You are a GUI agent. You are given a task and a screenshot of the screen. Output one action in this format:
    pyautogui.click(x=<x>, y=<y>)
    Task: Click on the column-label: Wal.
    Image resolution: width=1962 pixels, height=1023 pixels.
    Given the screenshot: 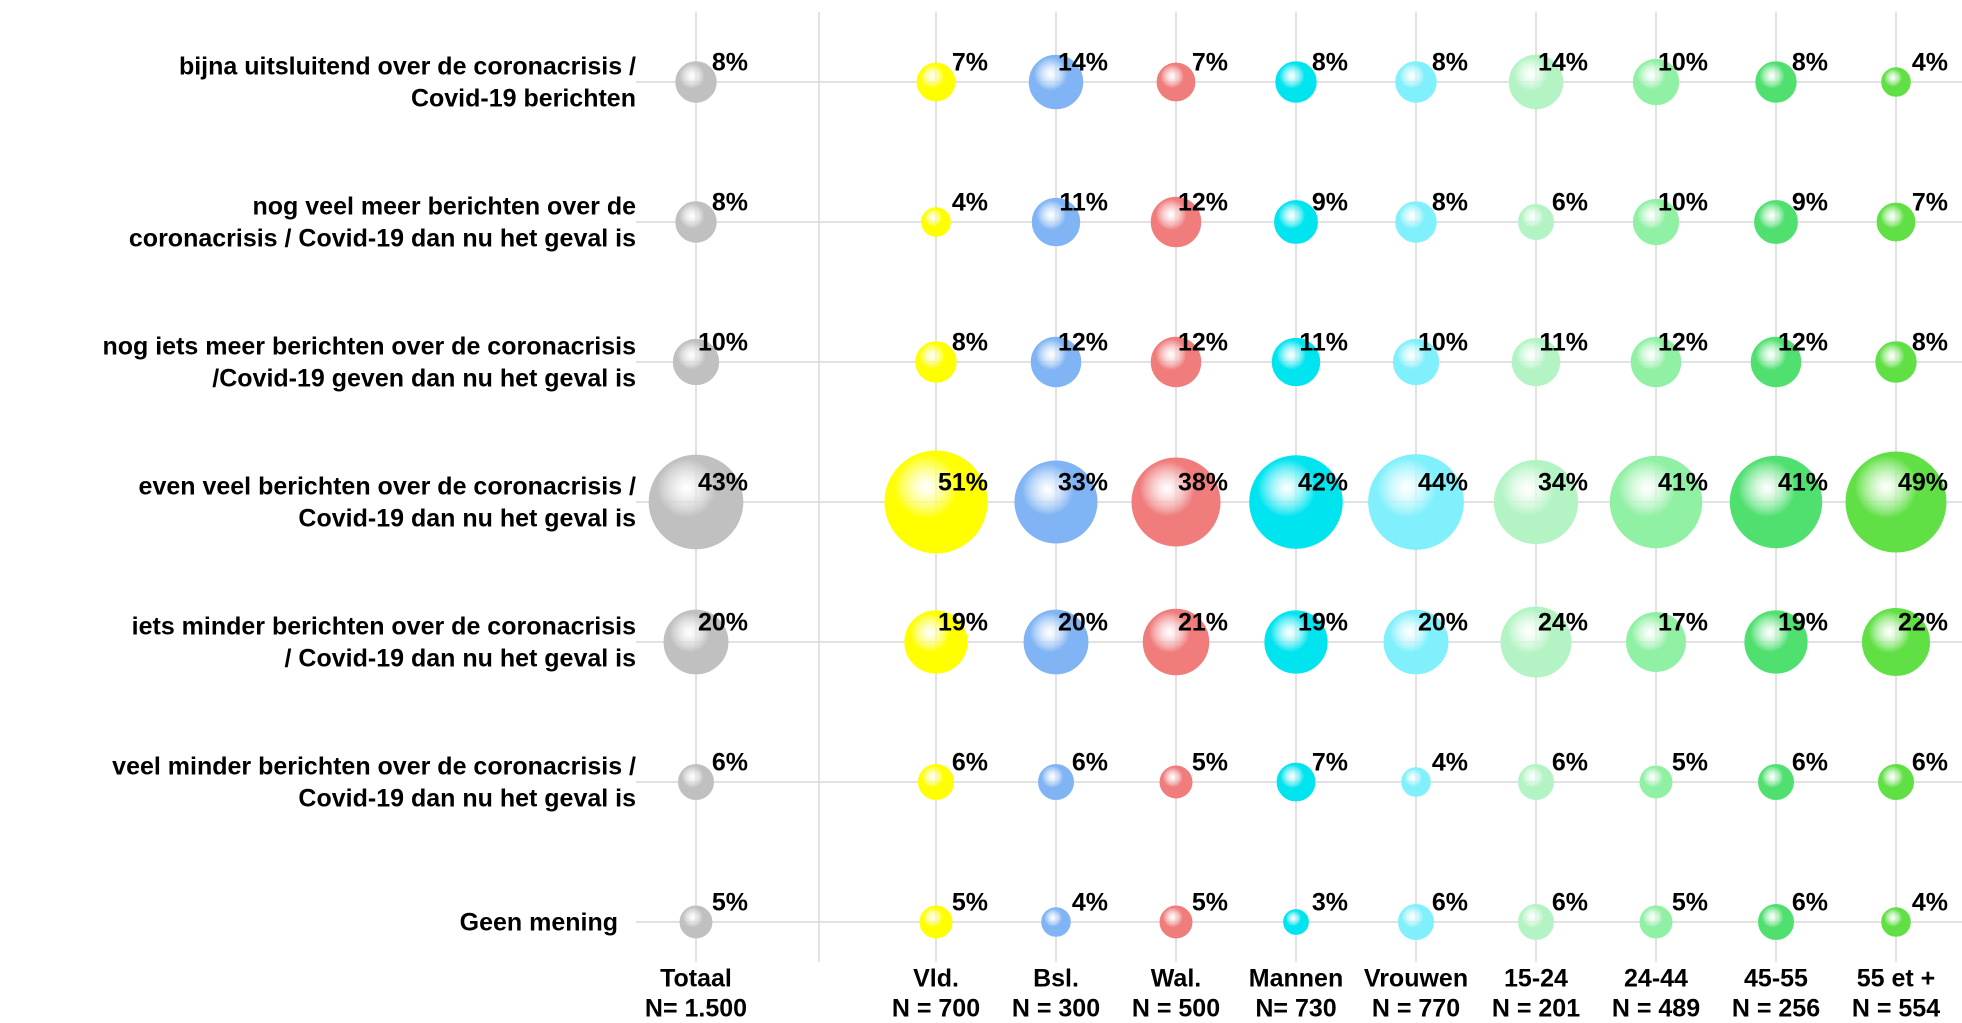 What is the action you would take?
    pyautogui.click(x=1176, y=979)
    